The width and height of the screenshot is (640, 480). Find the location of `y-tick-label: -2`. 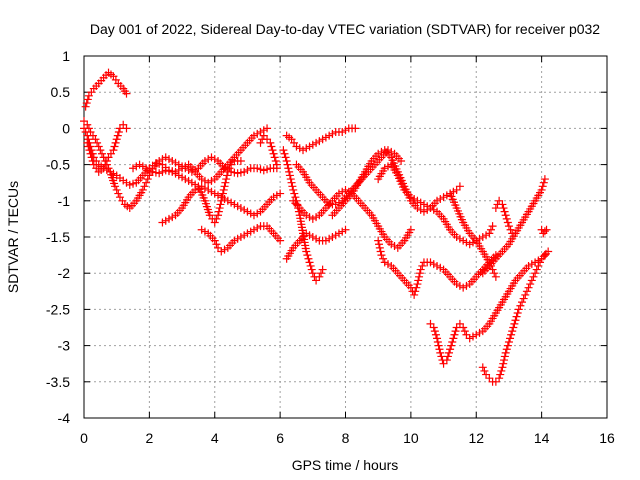

y-tick-label: -2 is located at coordinates (64, 273).